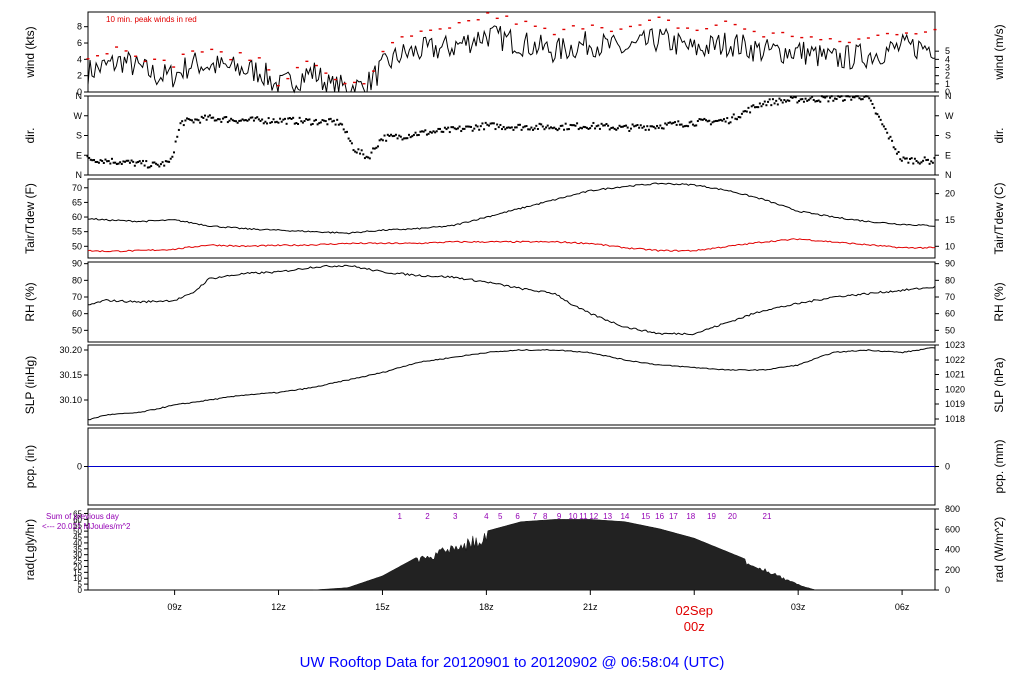 The image size is (1024, 700). Describe the element at coordinates (30, 385) in the screenshot. I see `left-axis-label: SLP (inHg)` at that location.